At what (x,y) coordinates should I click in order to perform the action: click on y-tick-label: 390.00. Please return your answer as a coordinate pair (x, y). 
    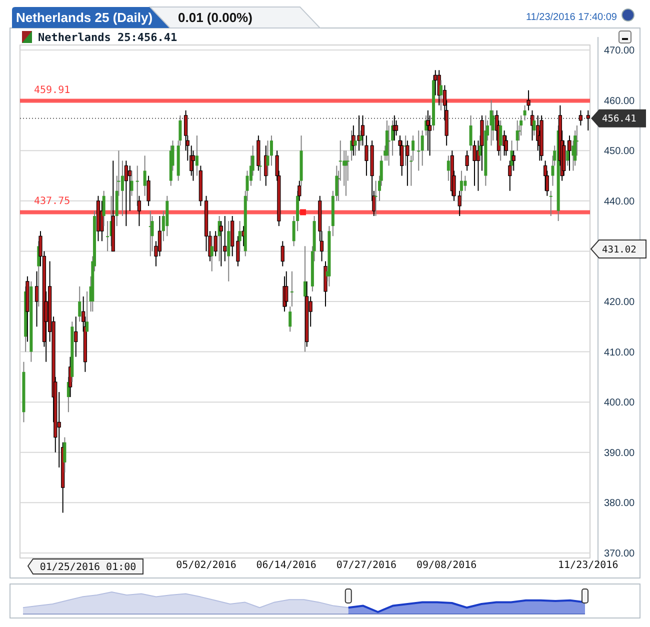
    Looking at the image, I should click on (620, 453).